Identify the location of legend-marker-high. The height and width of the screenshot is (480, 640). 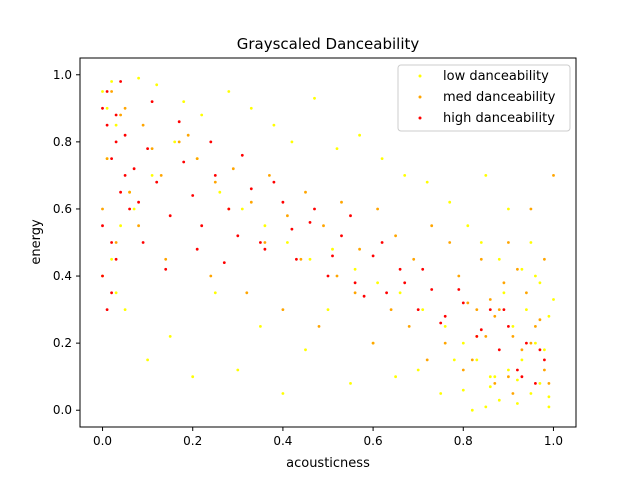
(420, 118).